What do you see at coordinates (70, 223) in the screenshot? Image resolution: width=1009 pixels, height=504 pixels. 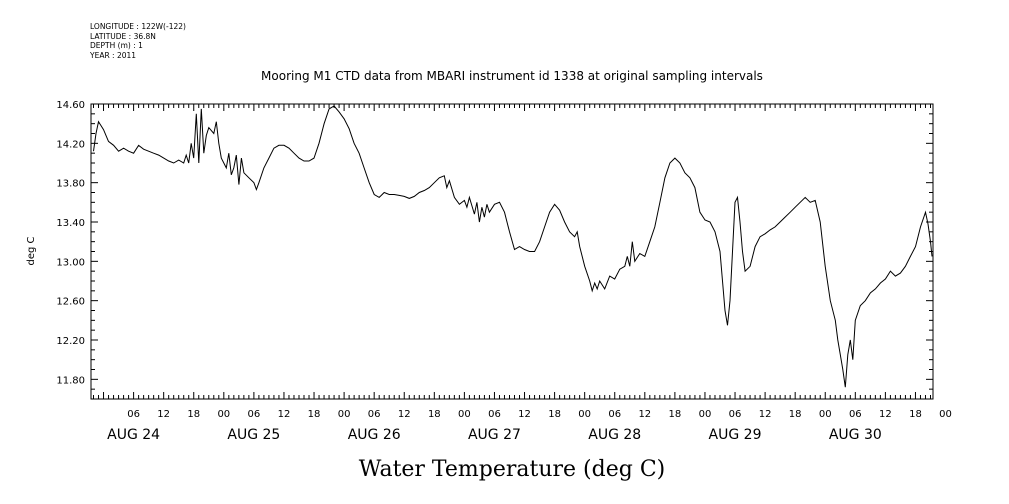 I see `y-tick-label: 13.40` at bounding box center [70, 223].